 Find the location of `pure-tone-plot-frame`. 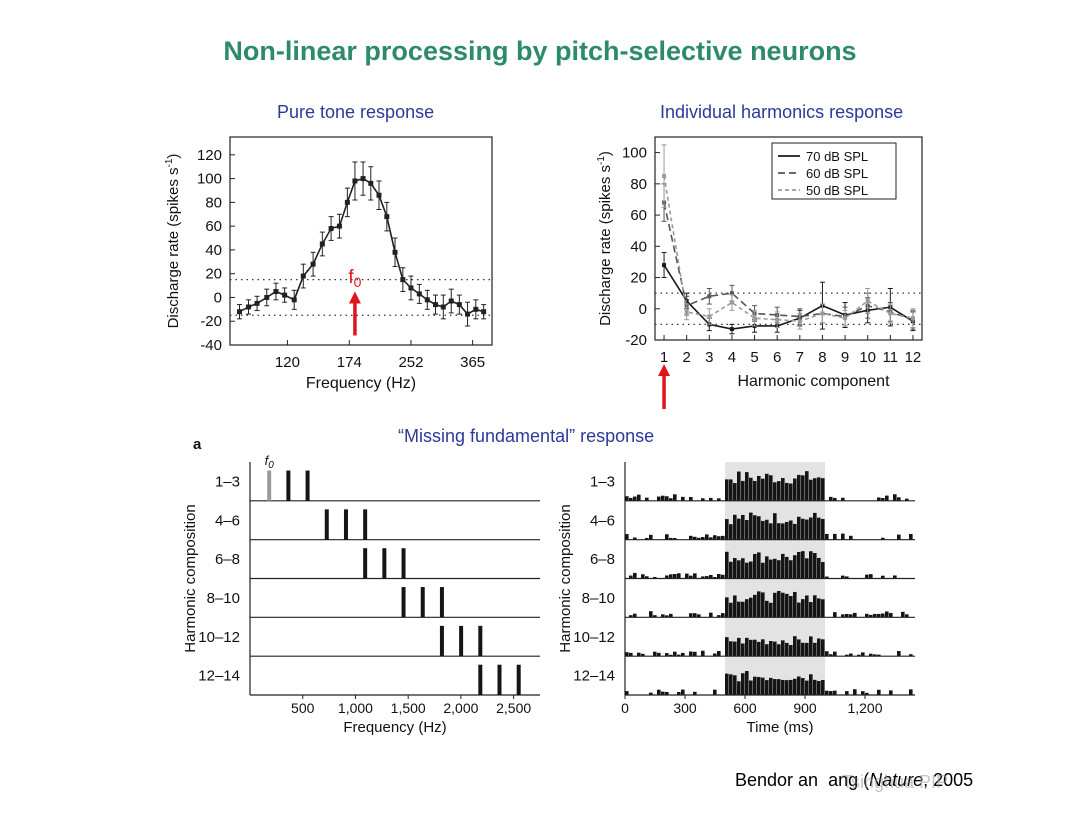

pure-tone-plot-frame is located at coordinates (361, 241).